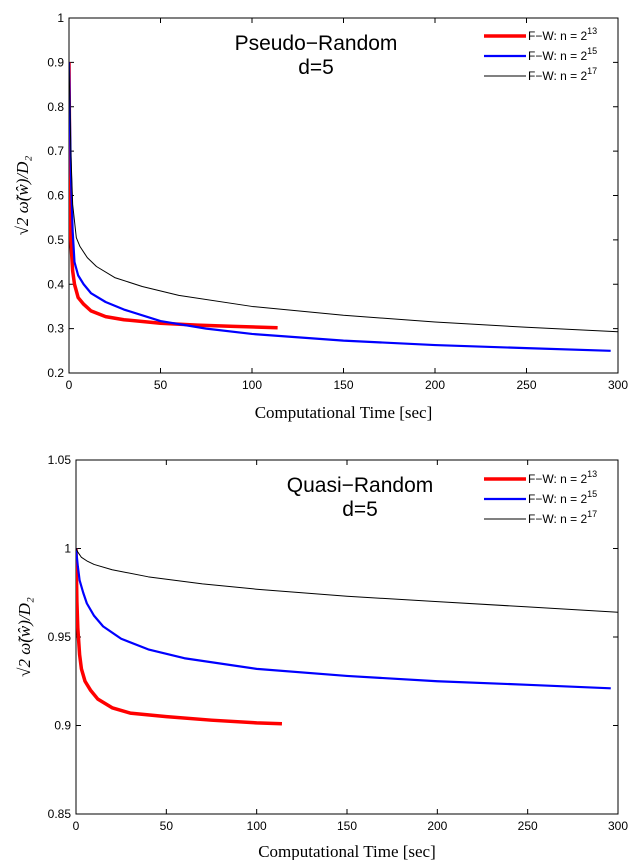 This screenshot has width=632, height=860. Describe the element at coordinates (60, 460) in the screenshot. I see `y-tick-label: 1.05` at that location.